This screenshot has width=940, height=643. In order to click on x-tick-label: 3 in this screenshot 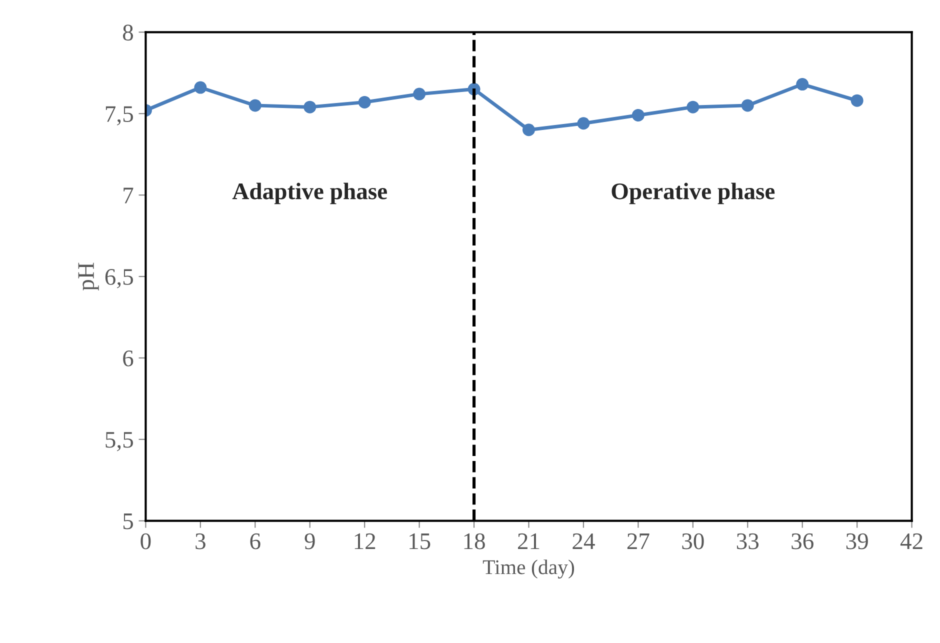, I will do `click(201, 541)`.